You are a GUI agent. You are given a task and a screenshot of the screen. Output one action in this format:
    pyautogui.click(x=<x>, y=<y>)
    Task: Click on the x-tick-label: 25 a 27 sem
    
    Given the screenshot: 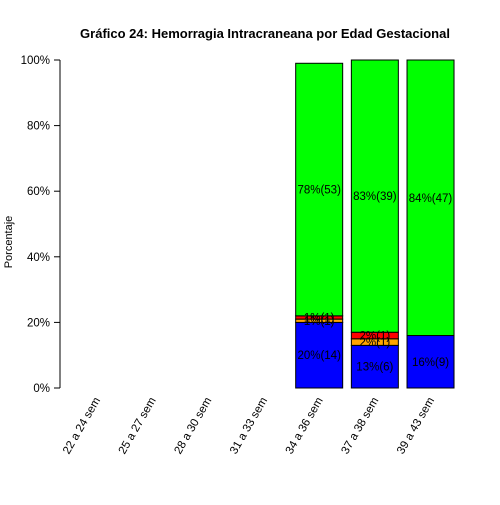 What is the action you would take?
    pyautogui.click(x=138, y=426)
    